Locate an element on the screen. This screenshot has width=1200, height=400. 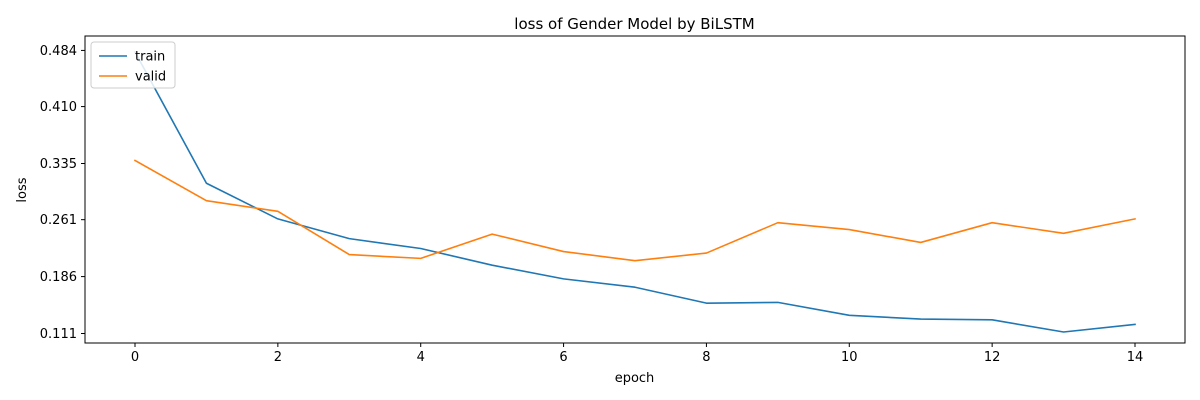
x-axis: 0 2 4 6 8 10 12 14 is located at coordinates (637, 354).